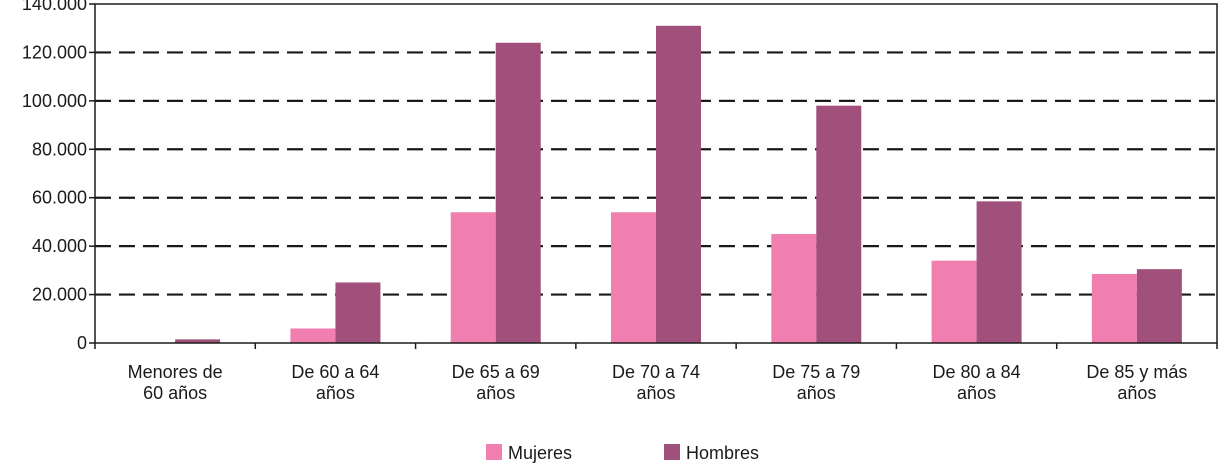 This screenshot has width=1224, height=470. Describe the element at coordinates (54, 52) in the screenshot. I see `y-tick-label: 120.000` at that location.